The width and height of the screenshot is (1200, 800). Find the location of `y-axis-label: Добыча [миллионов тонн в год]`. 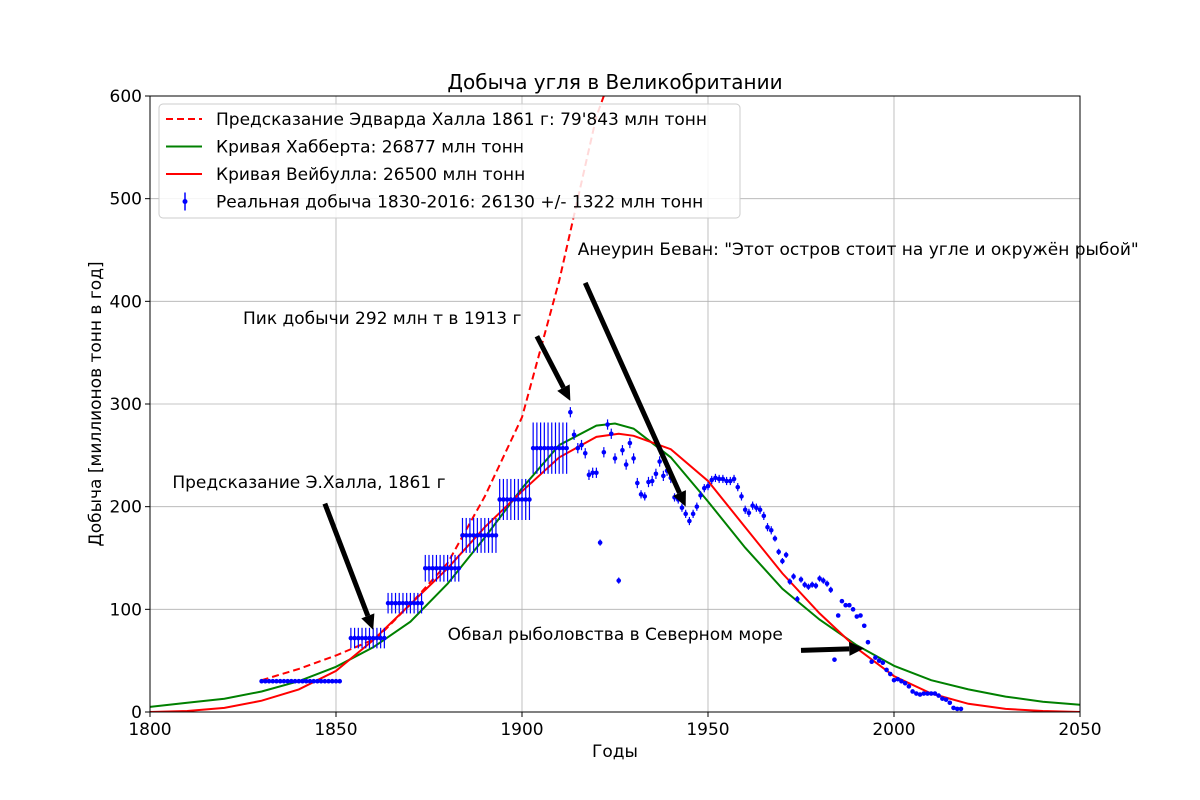

y-axis-label: Добыча [миллионов тонн в год] is located at coordinates (96, 403).